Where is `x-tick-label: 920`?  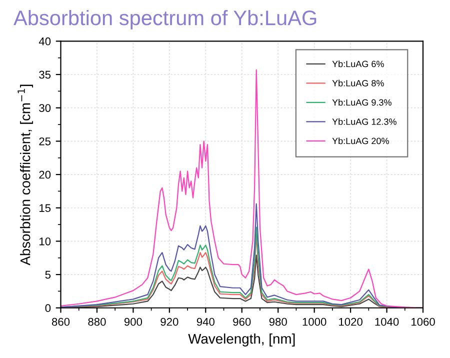
x-tick-label: 920 is located at coordinates (169, 322).